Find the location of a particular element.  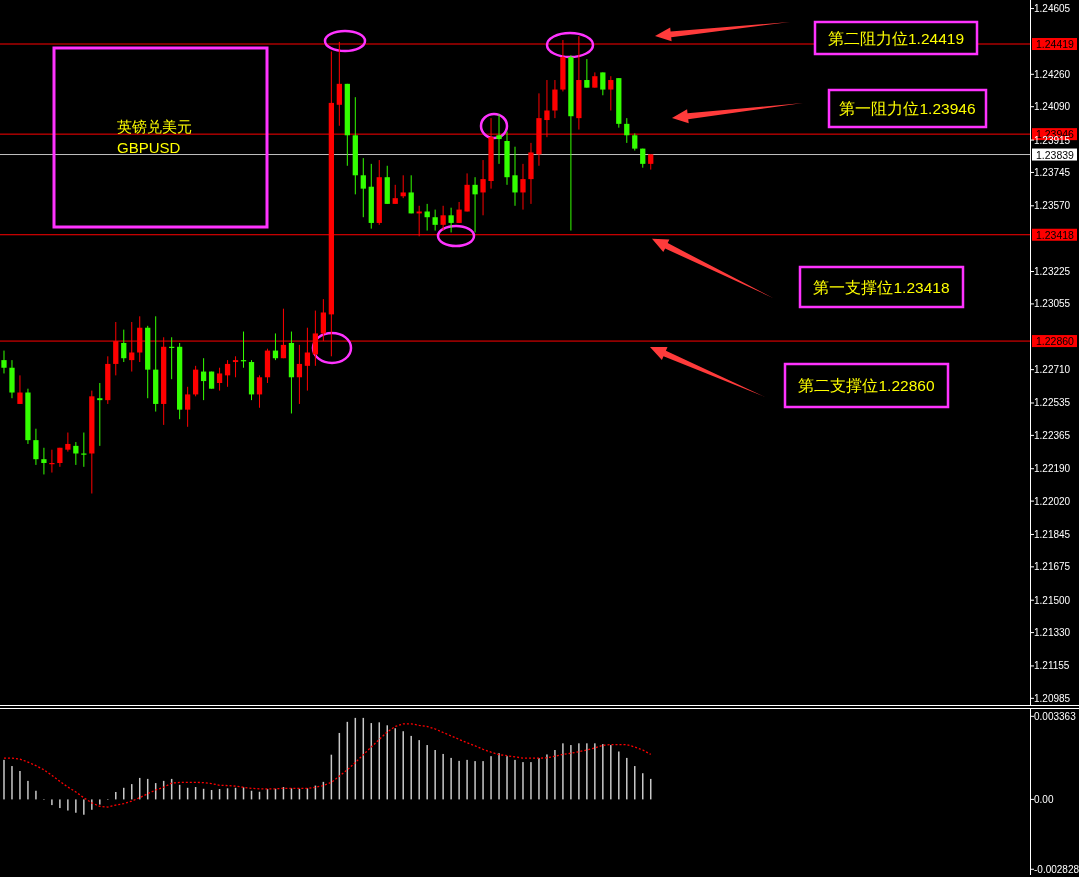

annotation: 英镑兑美元 is located at coordinates (154, 126).